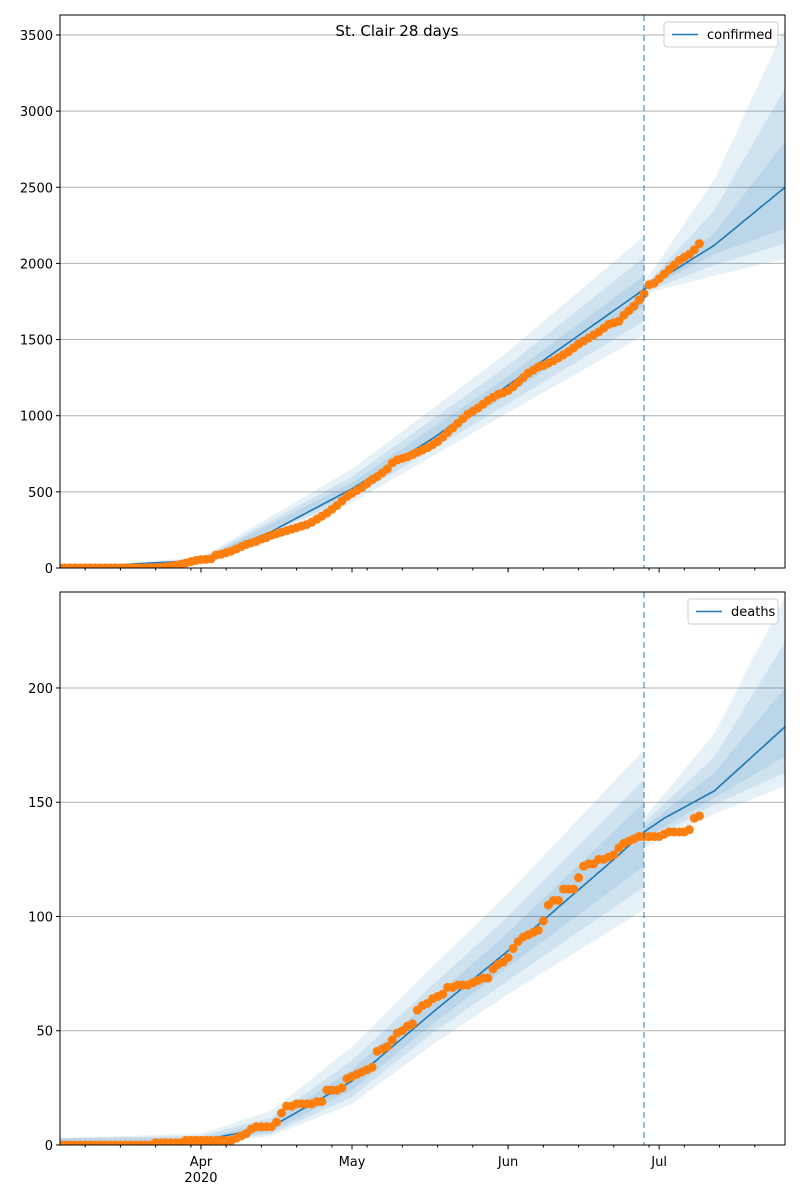 This screenshot has width=800, height=1200. Describe the element at coordinates (201, 1162) in the screenshot. I see `x-tick-label: Apr` at that location.